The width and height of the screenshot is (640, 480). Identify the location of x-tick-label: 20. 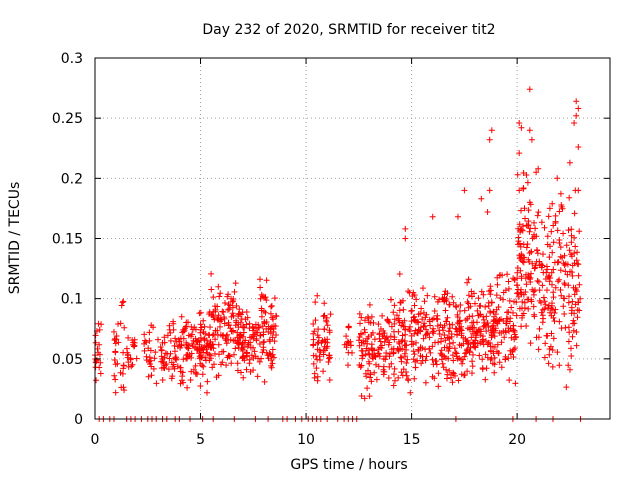
(517, 440).